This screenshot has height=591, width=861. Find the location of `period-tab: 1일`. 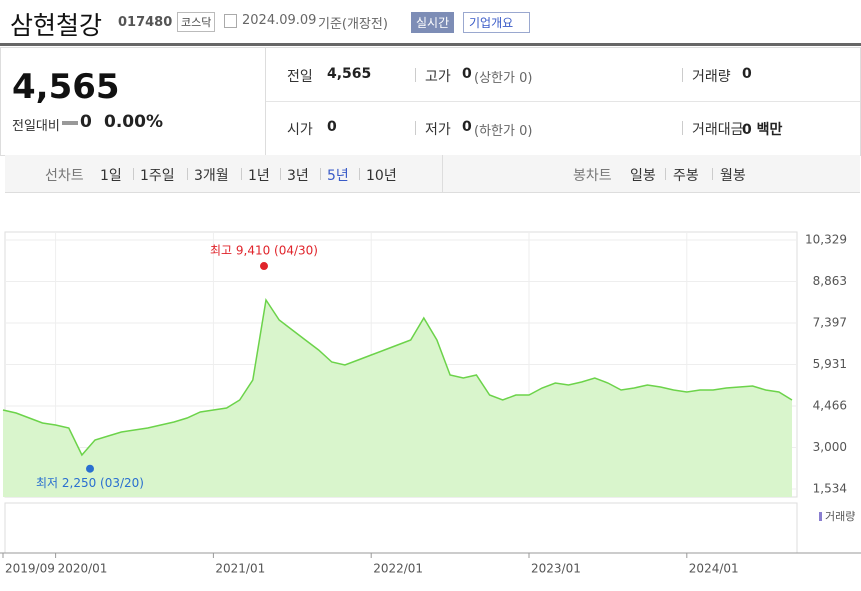

period-tab: 1일 is located at coordinates (111, 176).